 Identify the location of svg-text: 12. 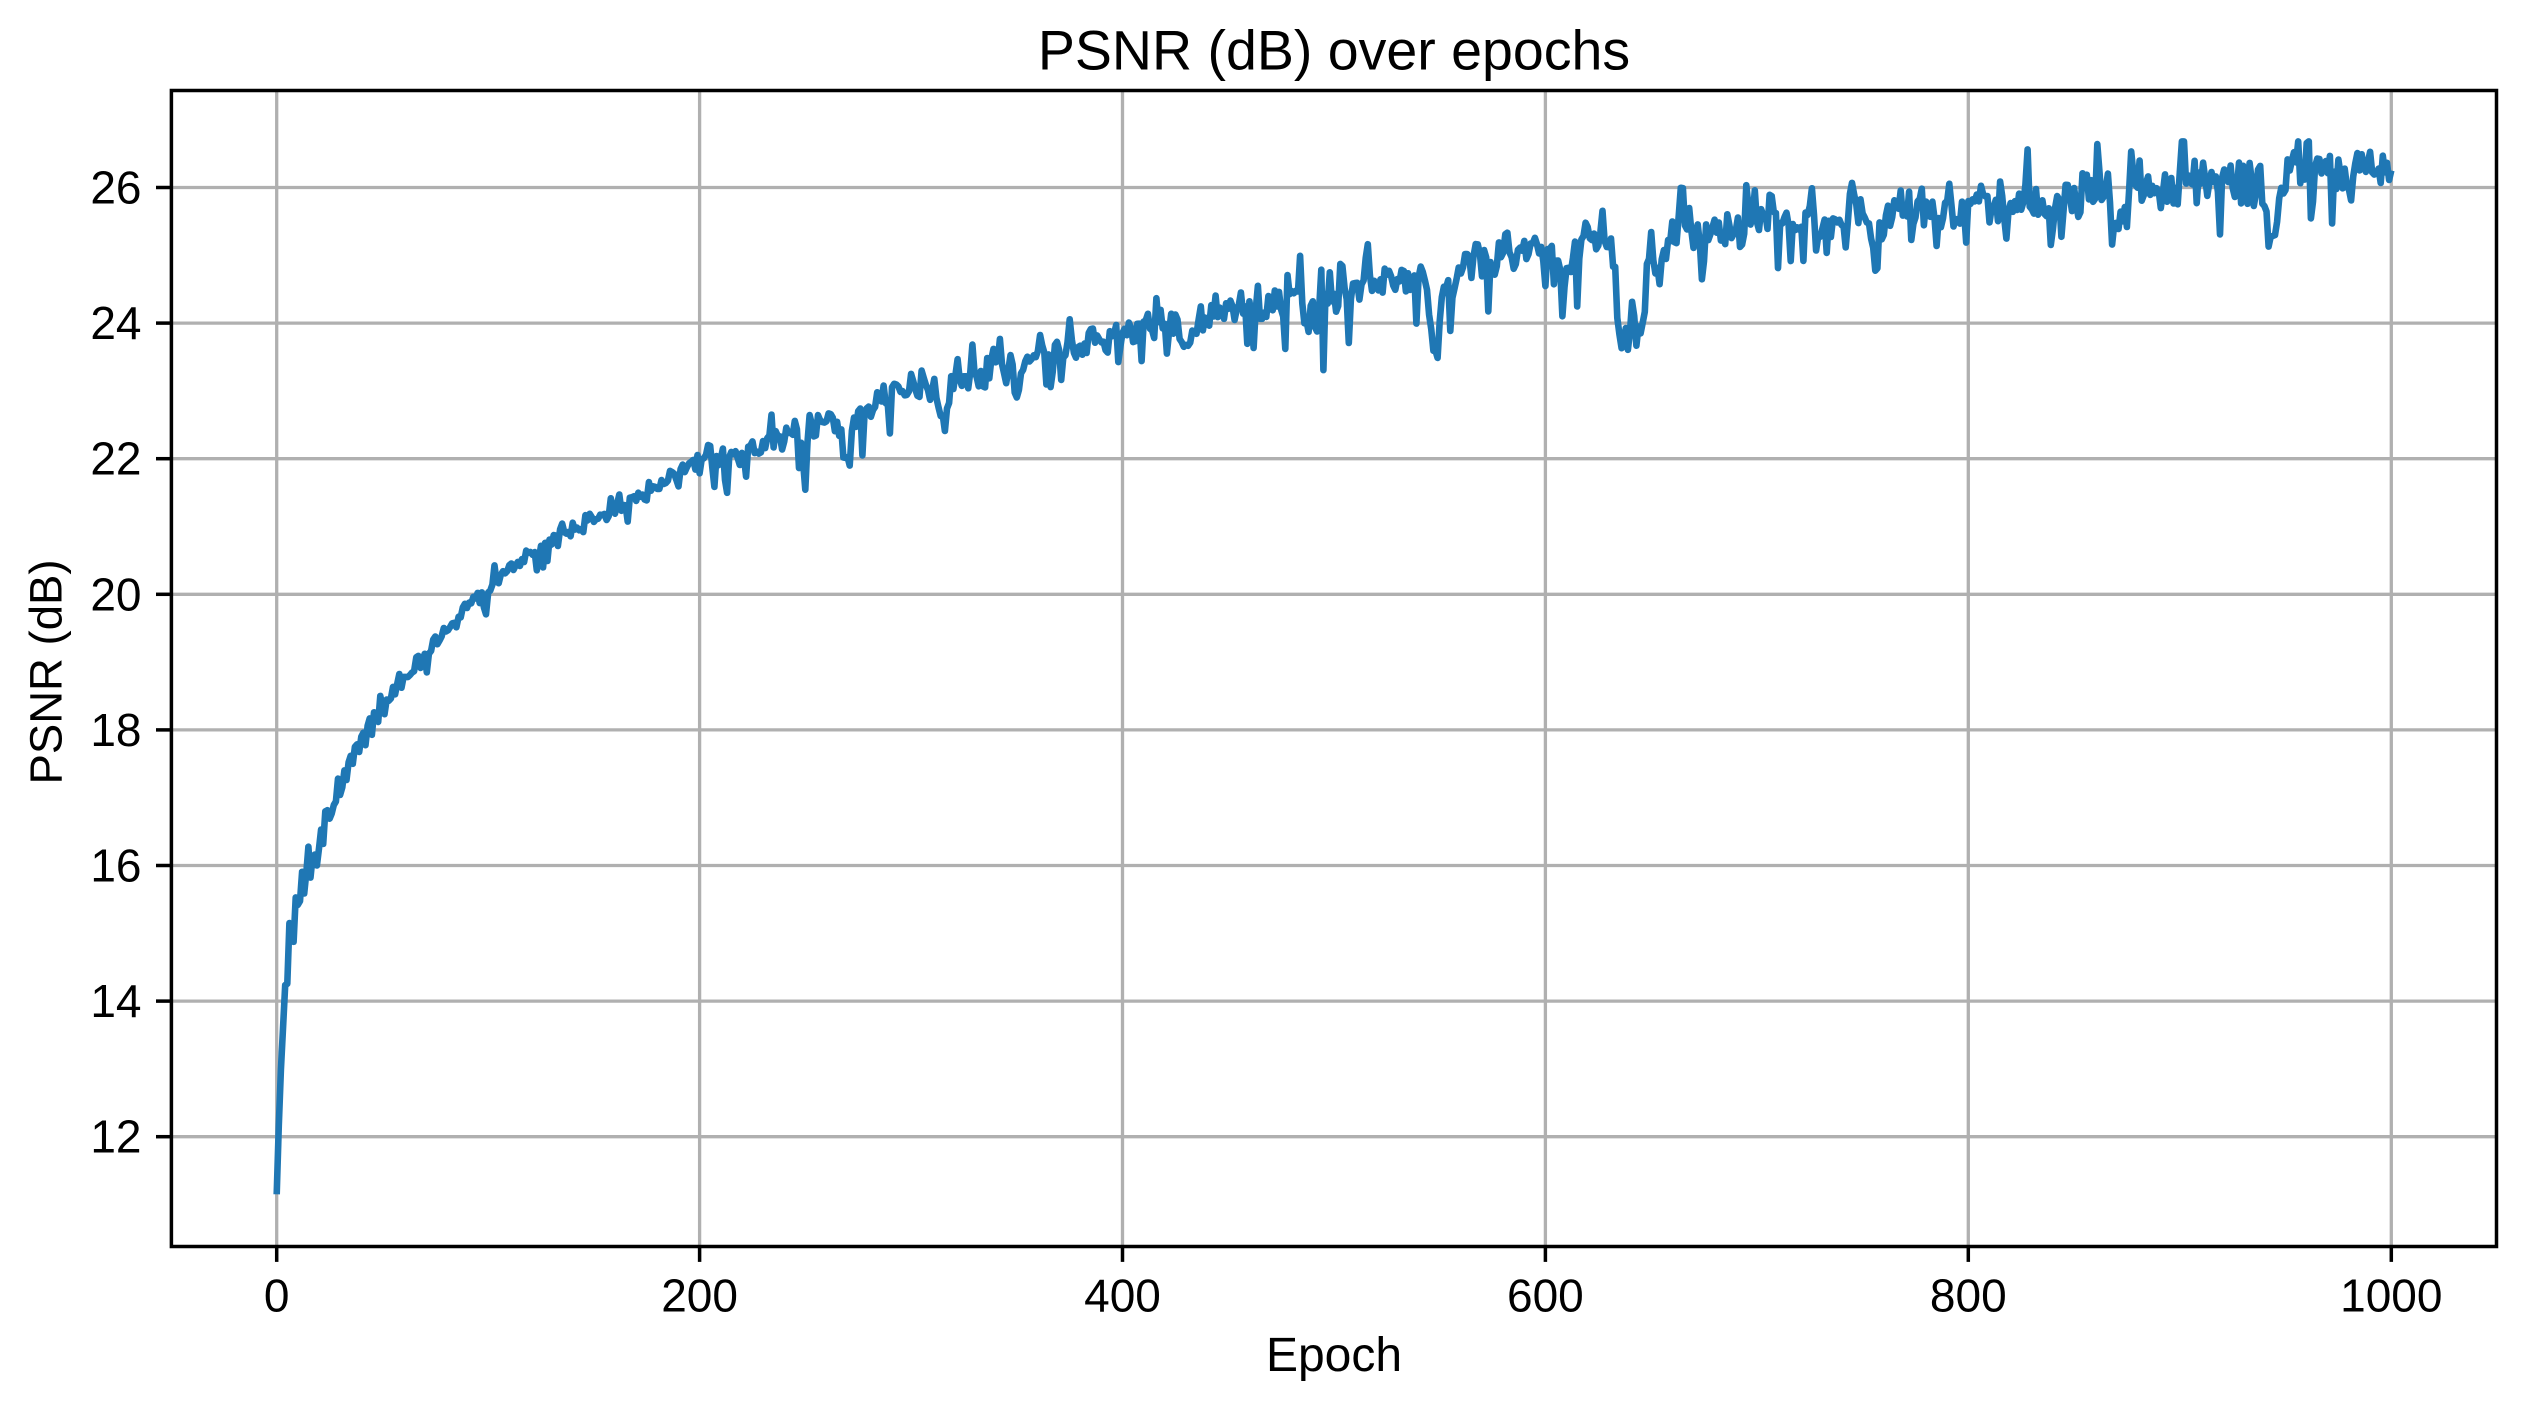
(115, 1137).